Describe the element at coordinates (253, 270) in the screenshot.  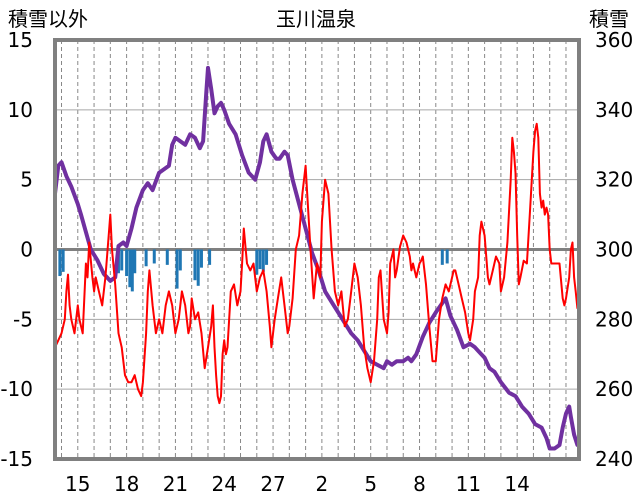
I see `precipitation-bars` at that location.